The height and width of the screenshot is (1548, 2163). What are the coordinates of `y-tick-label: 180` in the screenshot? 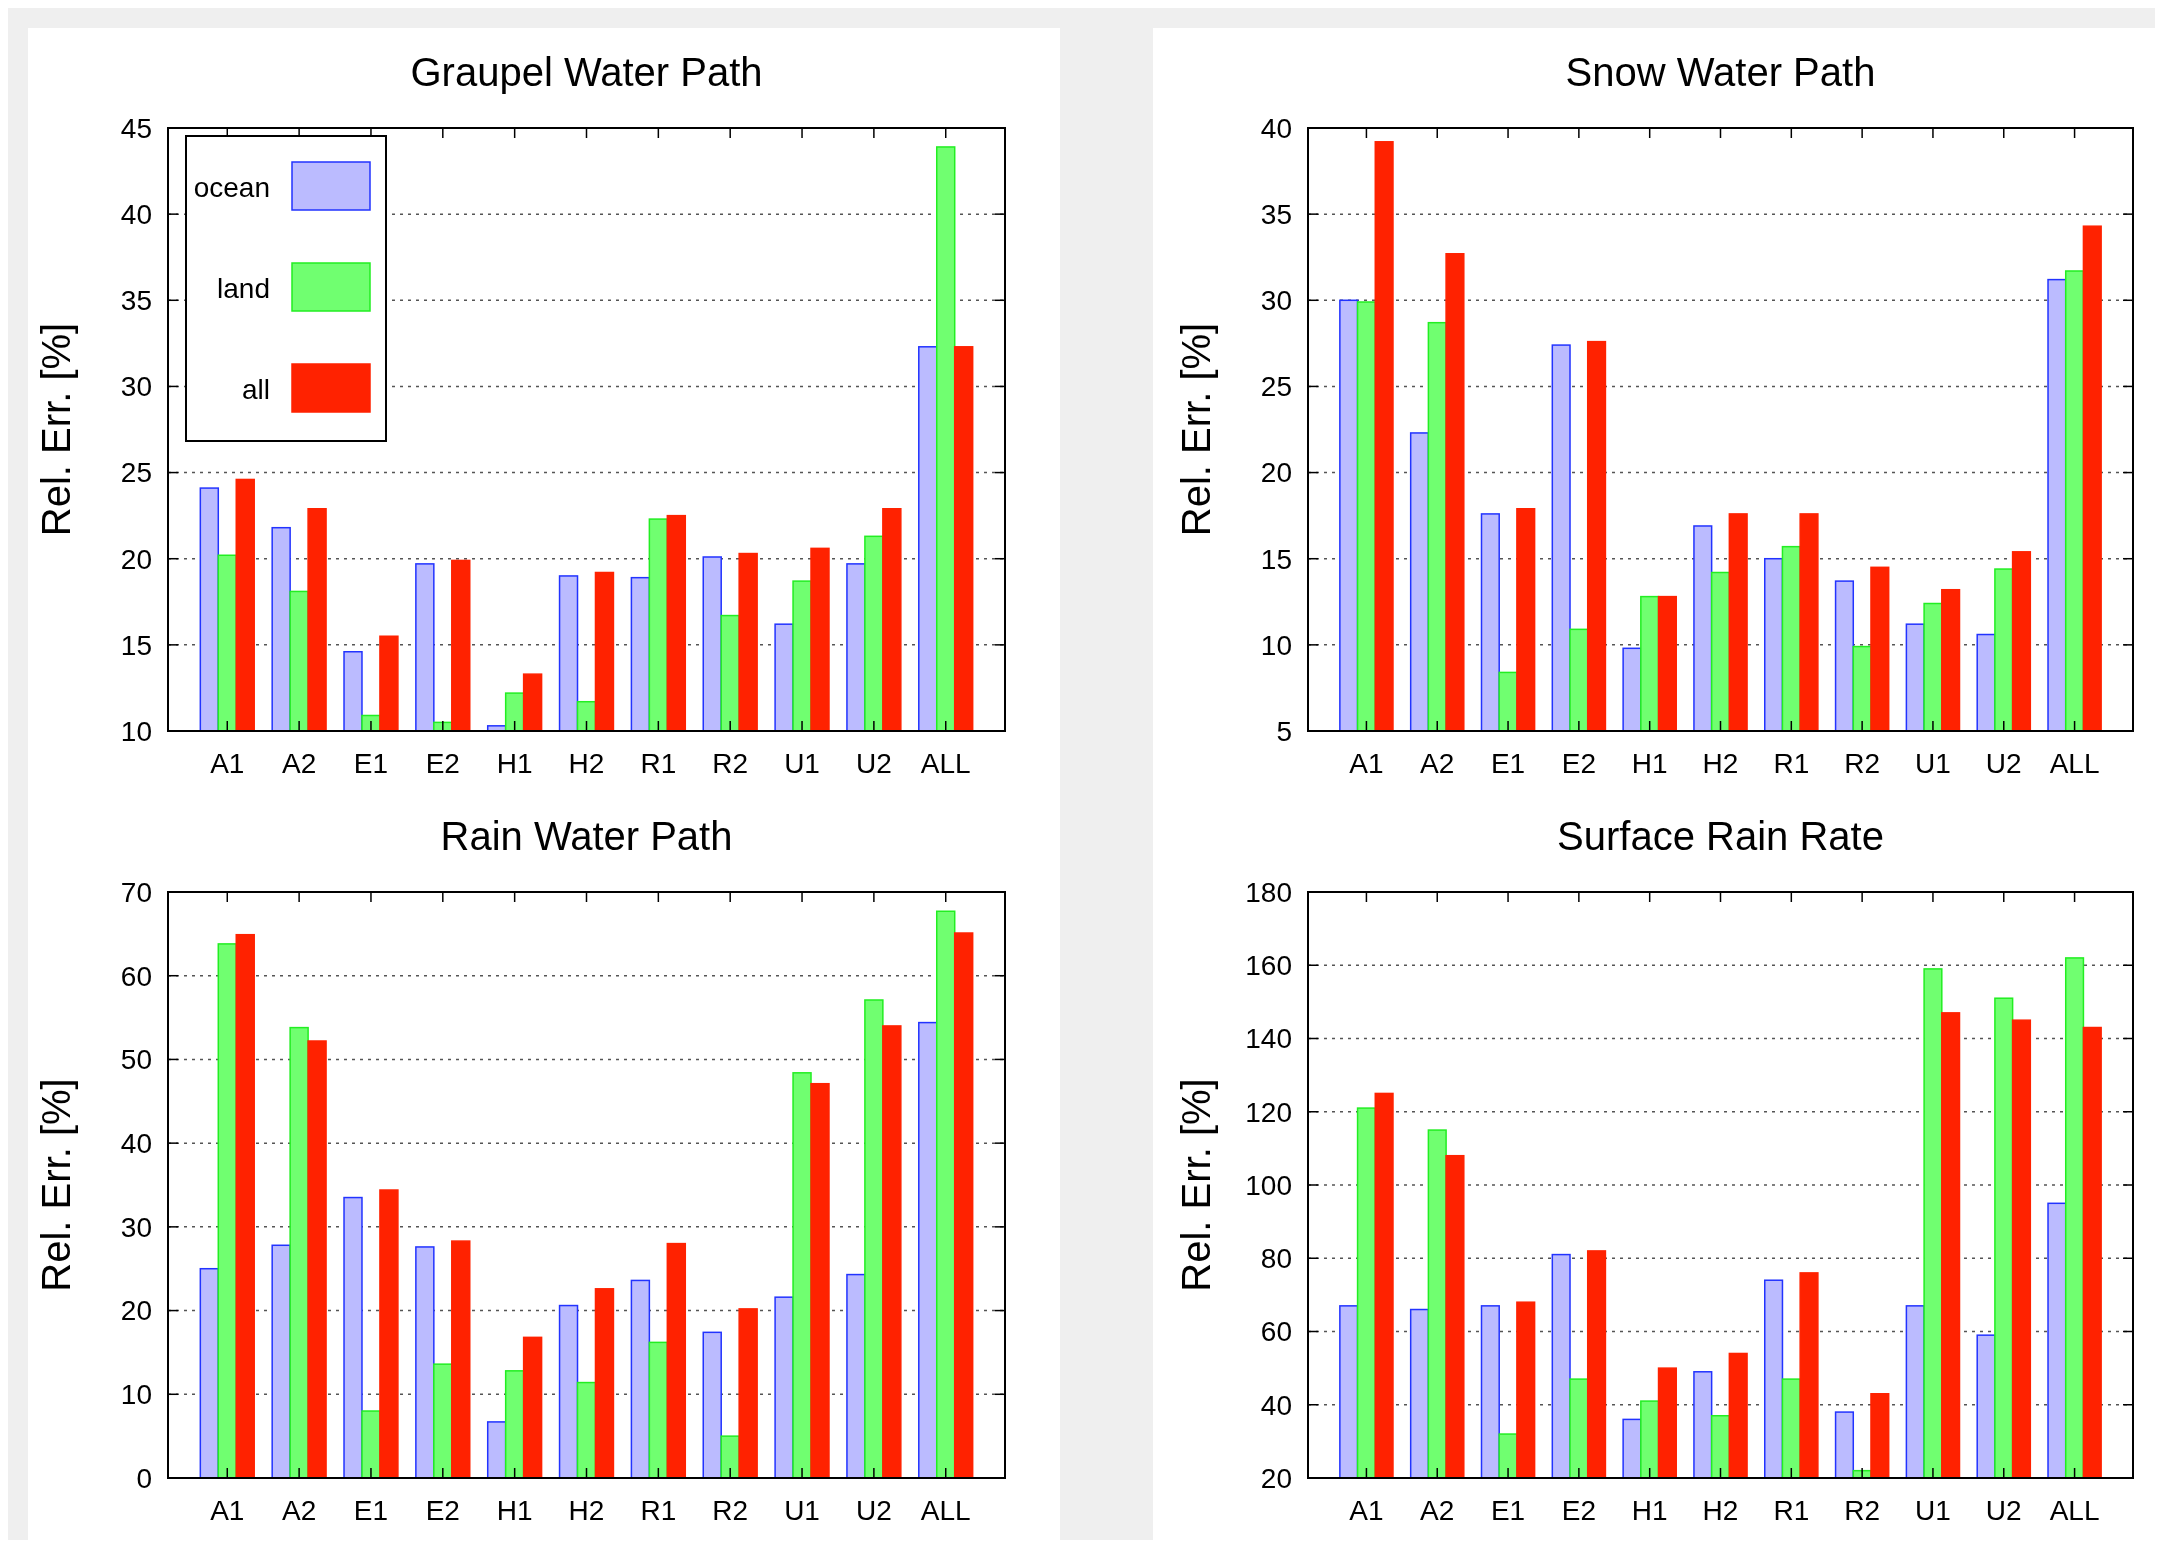 It's located at (1268, 892).